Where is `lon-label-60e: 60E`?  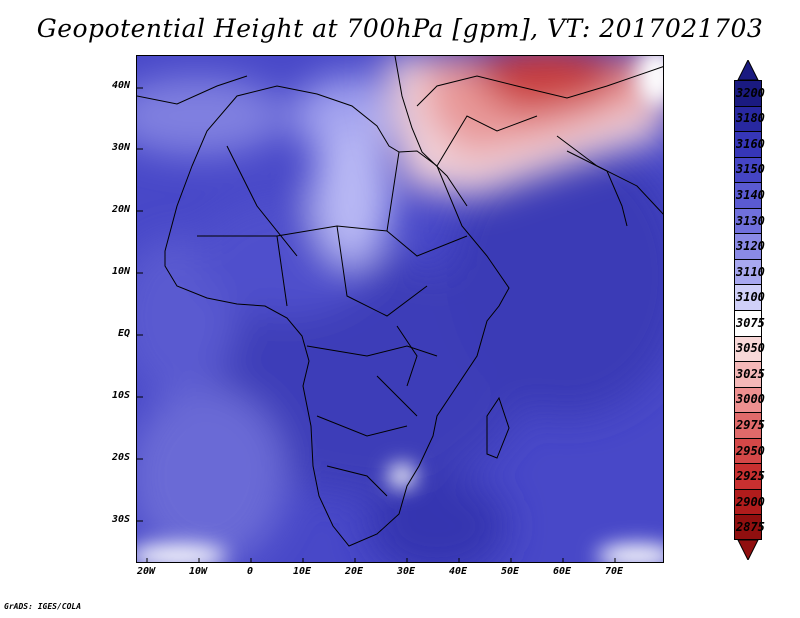 lon-label-60e: 60E is located at coordinates (562, 571).